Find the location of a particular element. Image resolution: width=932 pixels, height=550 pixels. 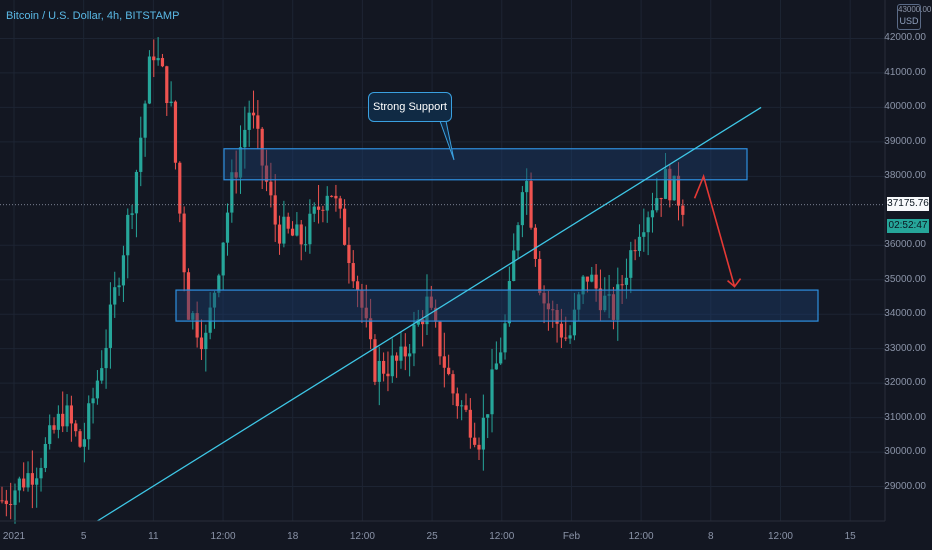

lower-zone is located at coordinates (497, 305).